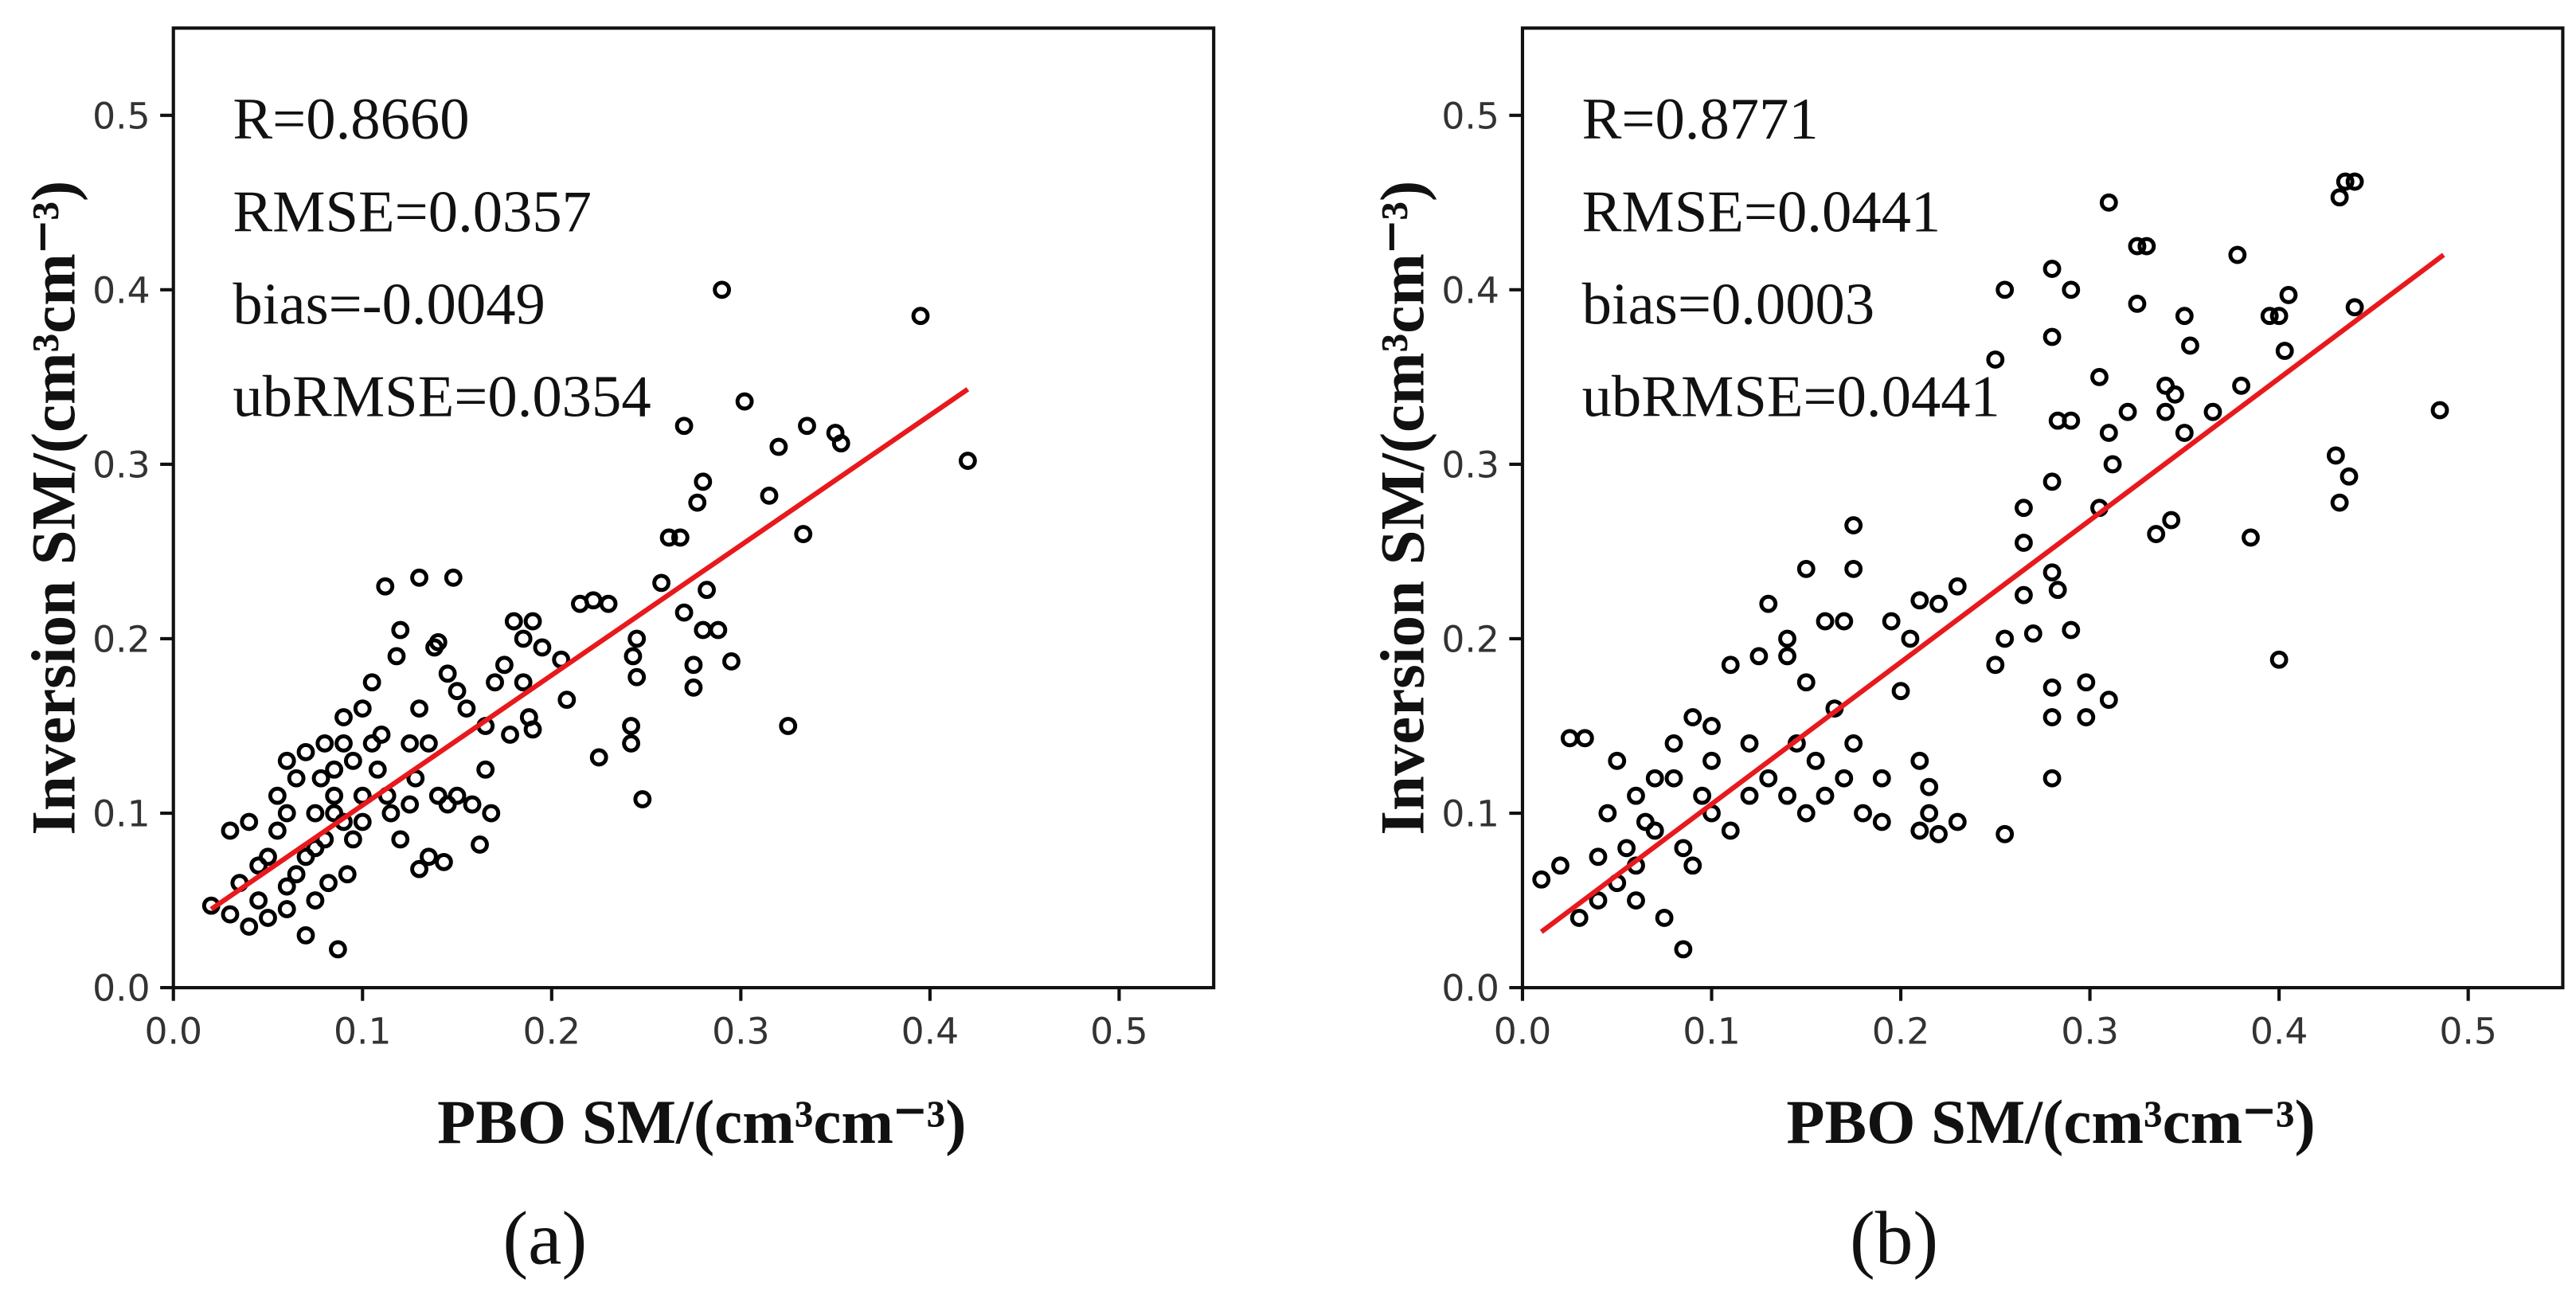 This screenshot has height=1299, width=2576. Describe the element at coordinates (1470, 465) in the screenshot. I see `y-tick-label: 0.3` at that location.